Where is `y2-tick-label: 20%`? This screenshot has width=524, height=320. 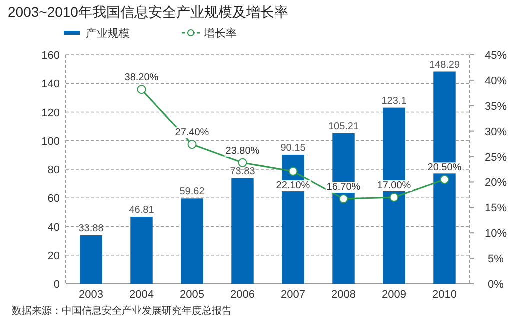 y2-tick-label: 20% is located at coordinates (496, 183).